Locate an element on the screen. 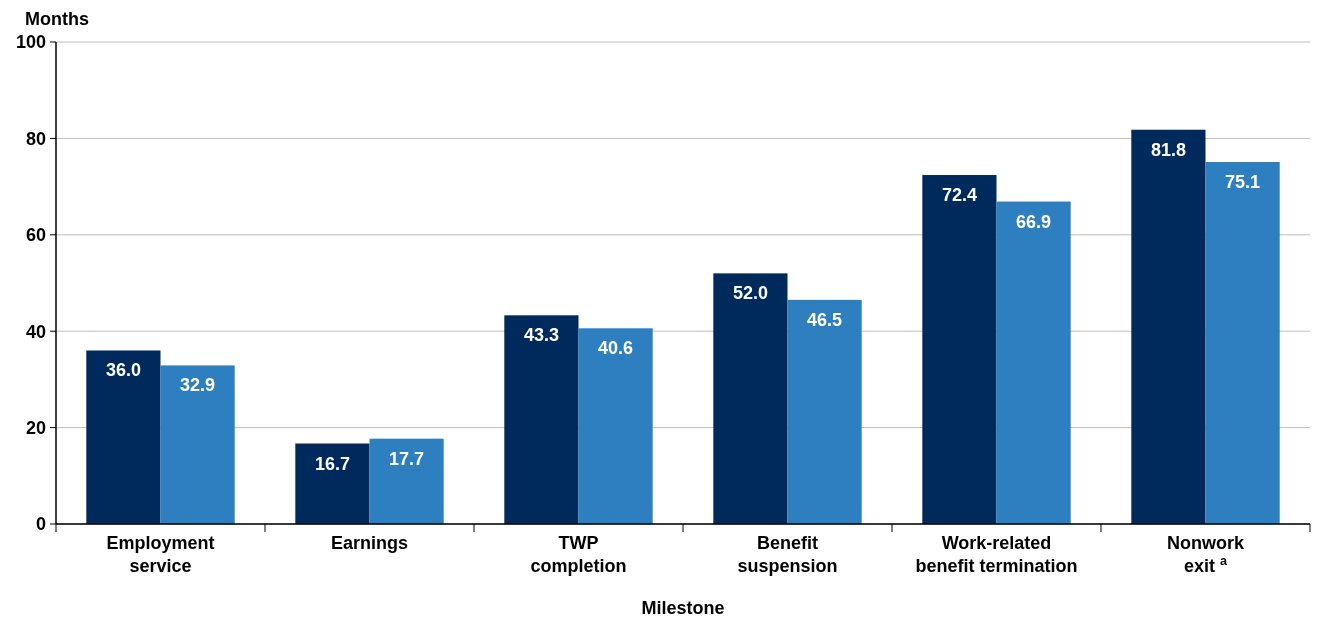 The image size is (1320, 620). data-label: 52.0 is located at coordinates (750, 293).